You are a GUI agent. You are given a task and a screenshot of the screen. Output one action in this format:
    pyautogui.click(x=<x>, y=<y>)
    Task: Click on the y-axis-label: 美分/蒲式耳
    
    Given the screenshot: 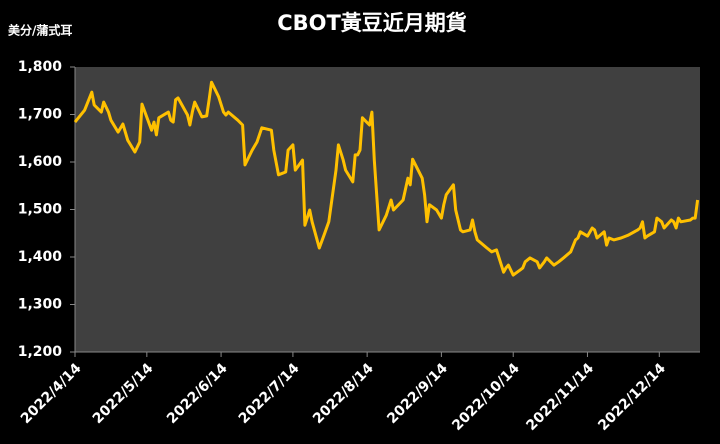 What is the action you would take?
    pyautogui.click(x=40, y=30)
    